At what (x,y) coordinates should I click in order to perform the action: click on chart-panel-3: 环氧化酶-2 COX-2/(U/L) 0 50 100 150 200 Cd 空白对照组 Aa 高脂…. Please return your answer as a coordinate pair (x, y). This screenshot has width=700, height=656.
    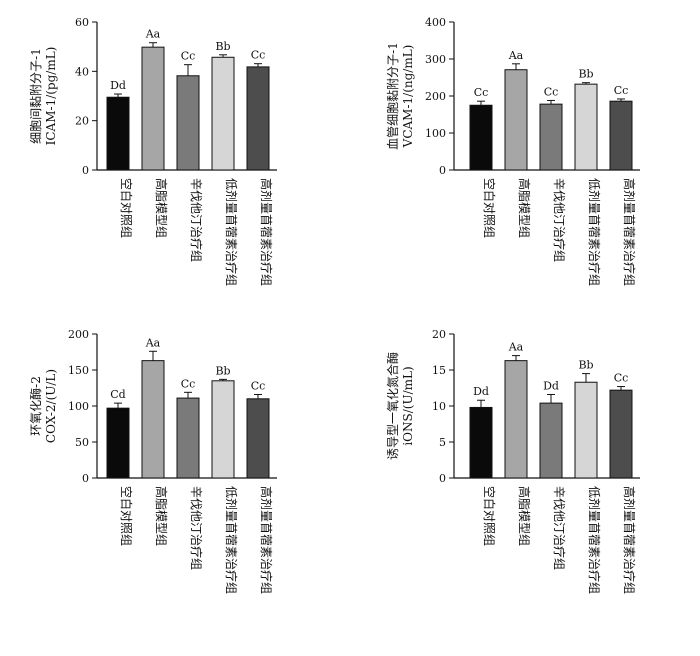
    Looking at the image, I should click on (152, 461).